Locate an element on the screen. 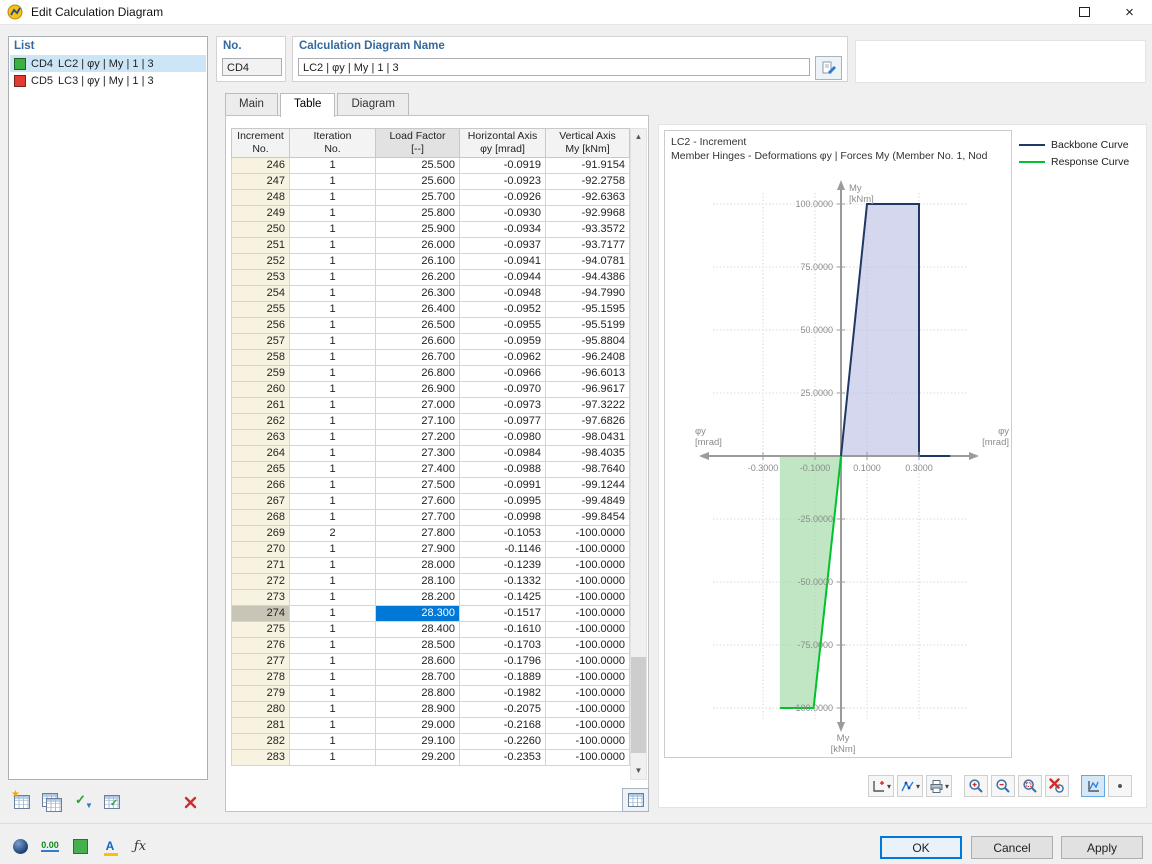 The height and width of the screenshot is (864, 1152). new-diagram-button: ★ is located at coordinates (22, 802).